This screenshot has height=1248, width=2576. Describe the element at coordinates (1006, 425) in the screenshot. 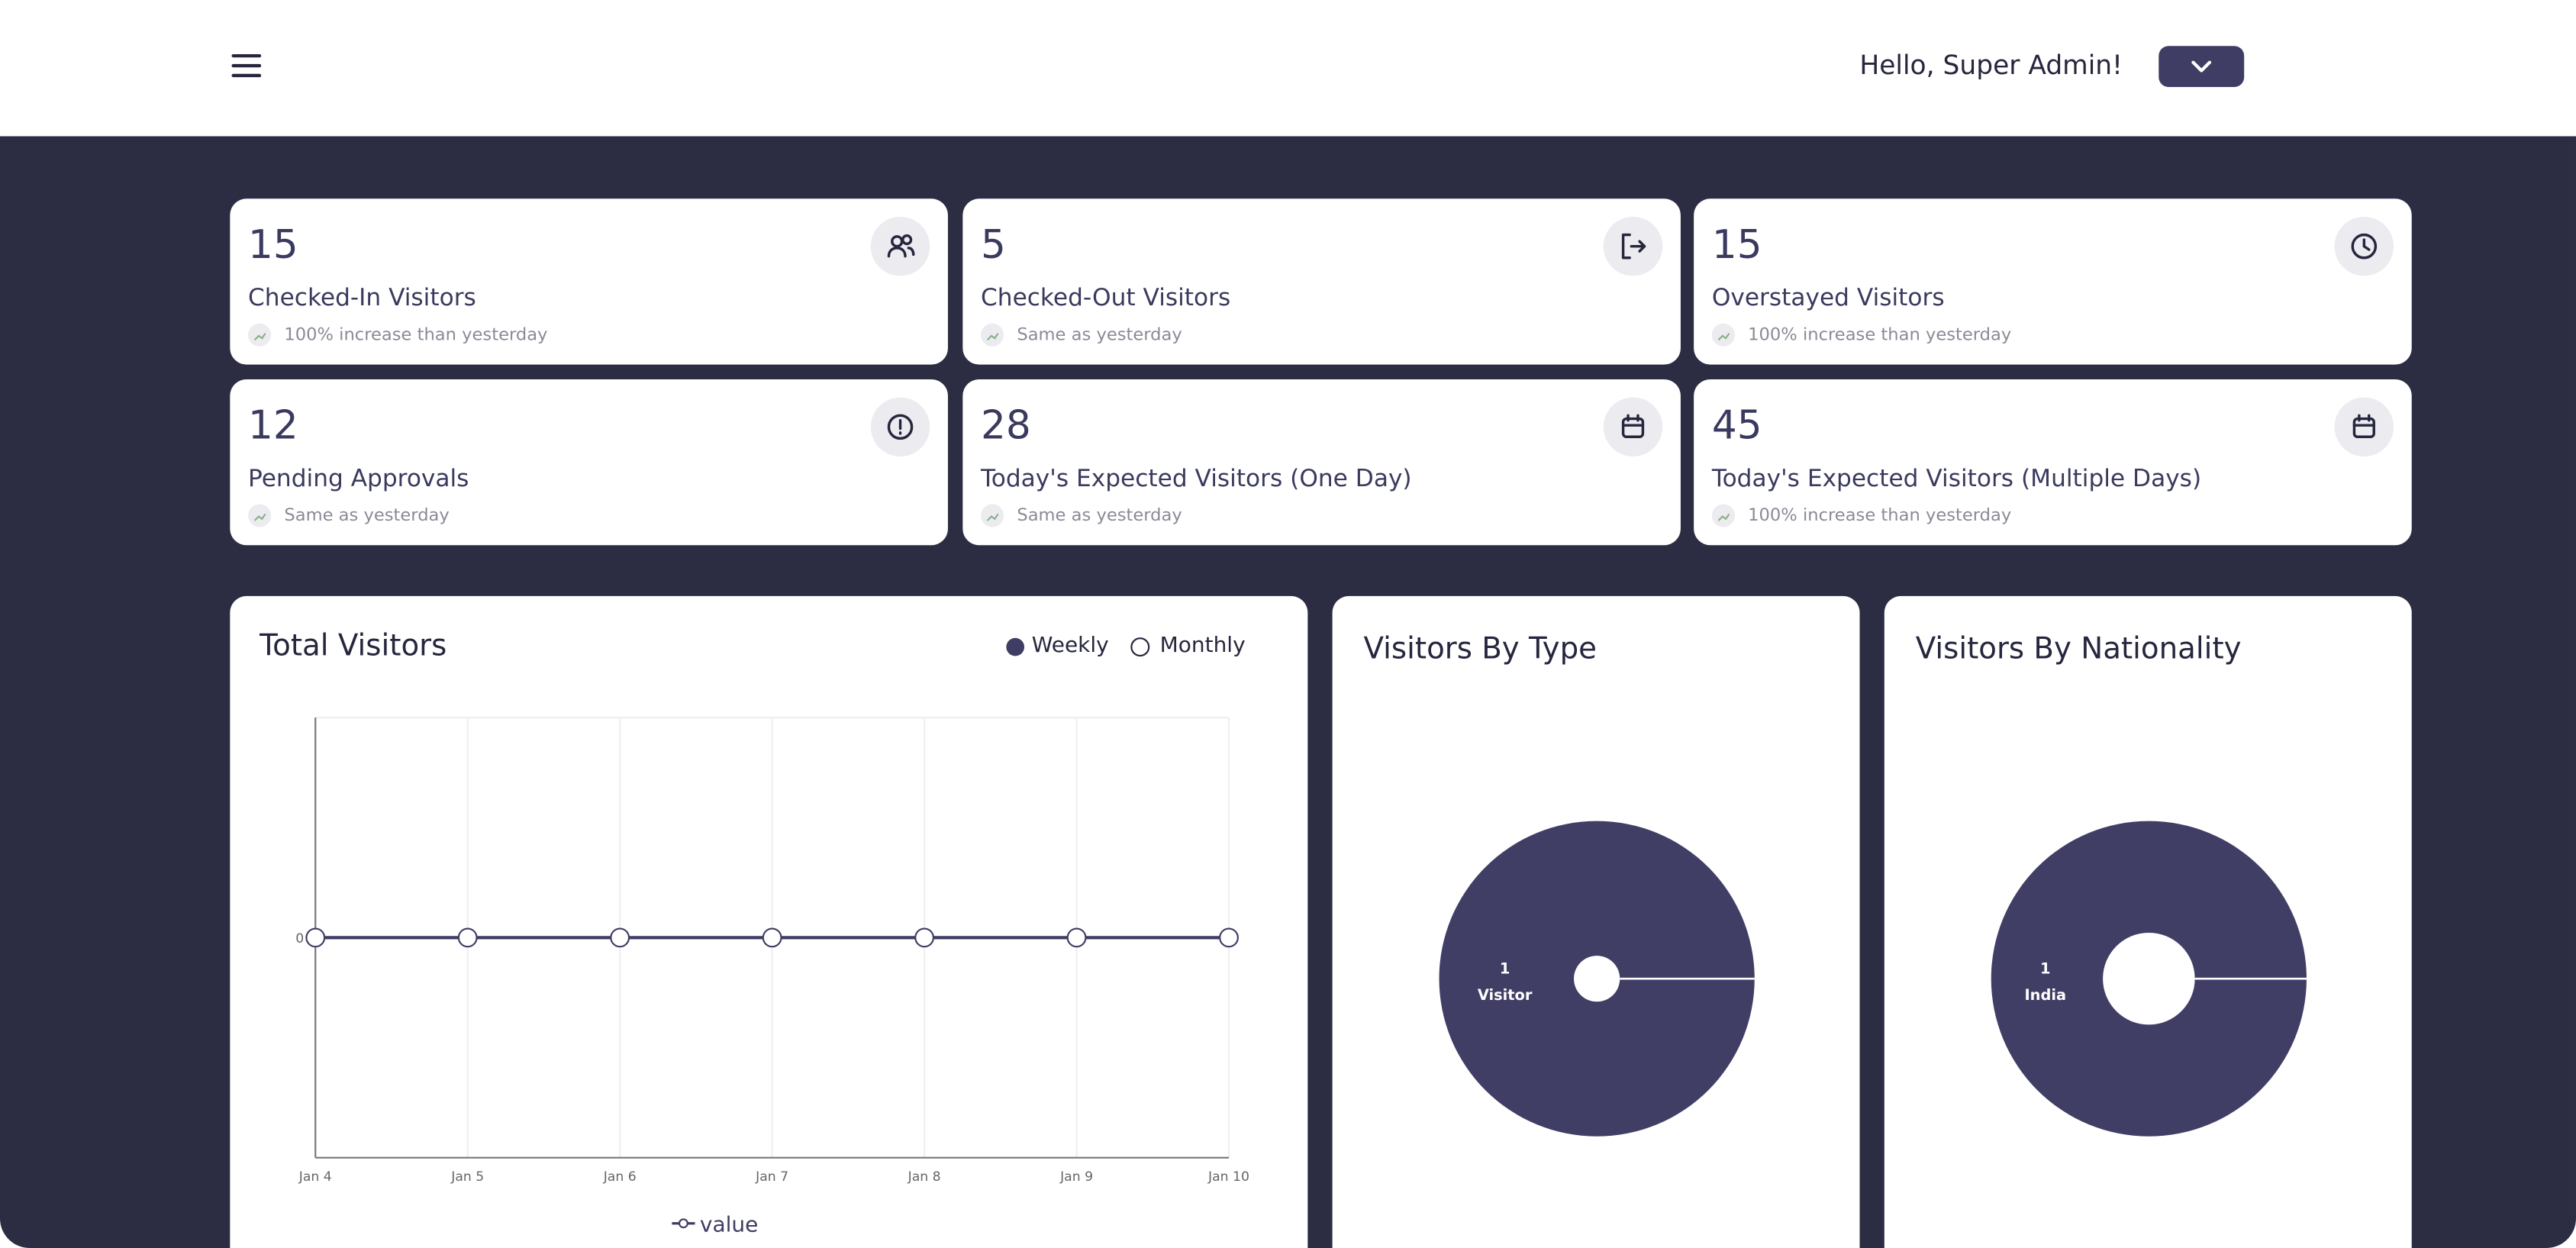

I see `stat-value: 28` at that location.